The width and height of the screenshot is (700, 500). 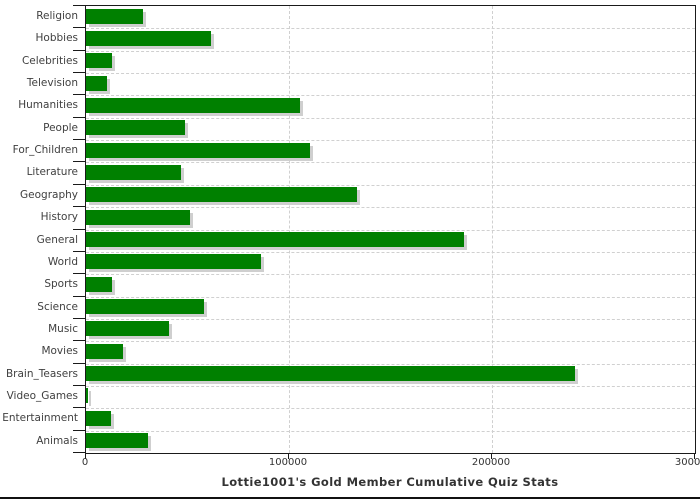 I want to click on category-label: Brain_Teasers, so click(x=41, y=373).